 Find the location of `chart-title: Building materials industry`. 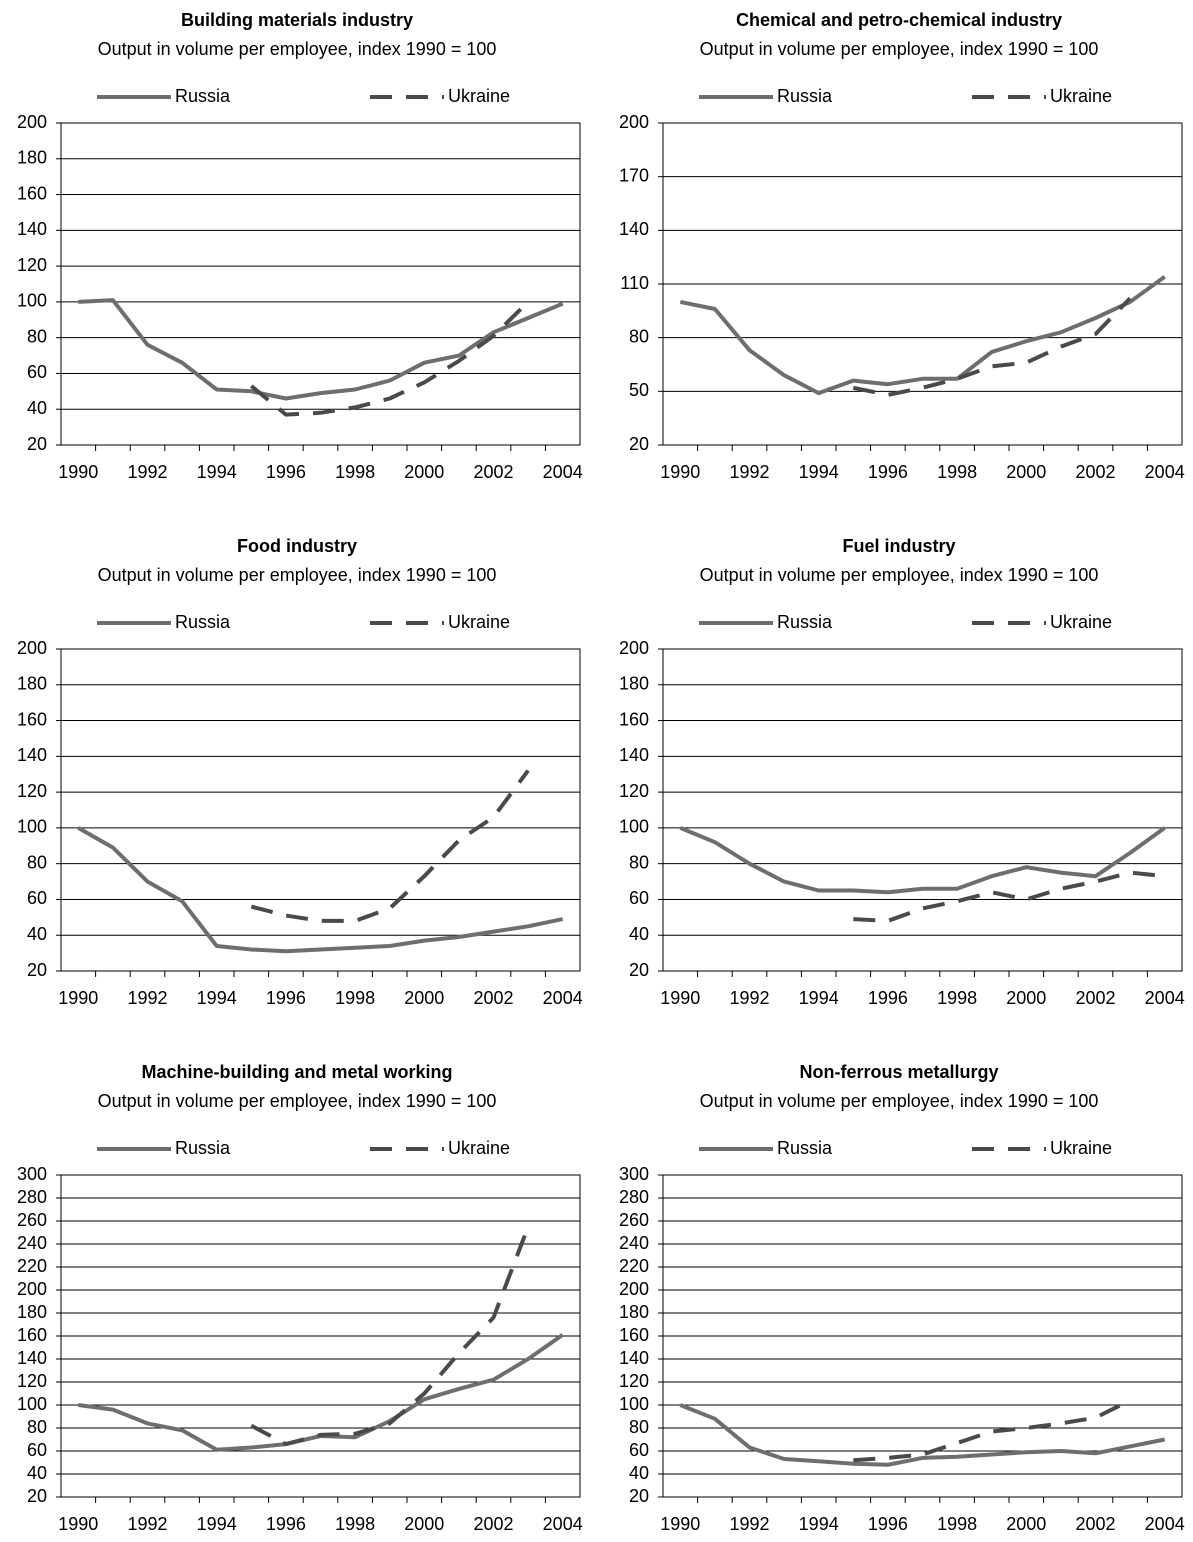

chart-title: Building materials industry is located at coordinates (297, 20).